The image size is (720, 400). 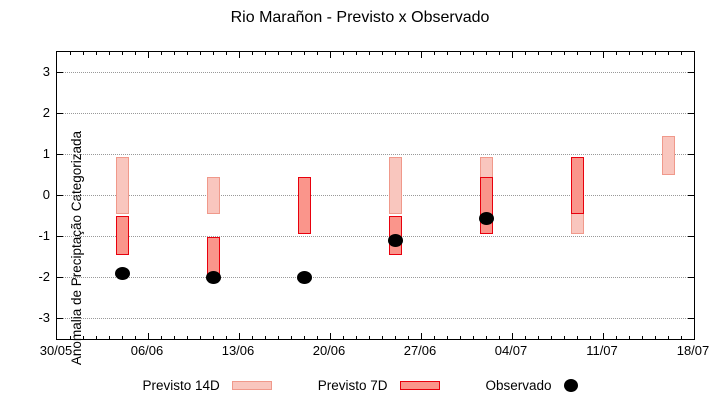 I want to click on y-tick-label: -1, so click(x=44, y=235).